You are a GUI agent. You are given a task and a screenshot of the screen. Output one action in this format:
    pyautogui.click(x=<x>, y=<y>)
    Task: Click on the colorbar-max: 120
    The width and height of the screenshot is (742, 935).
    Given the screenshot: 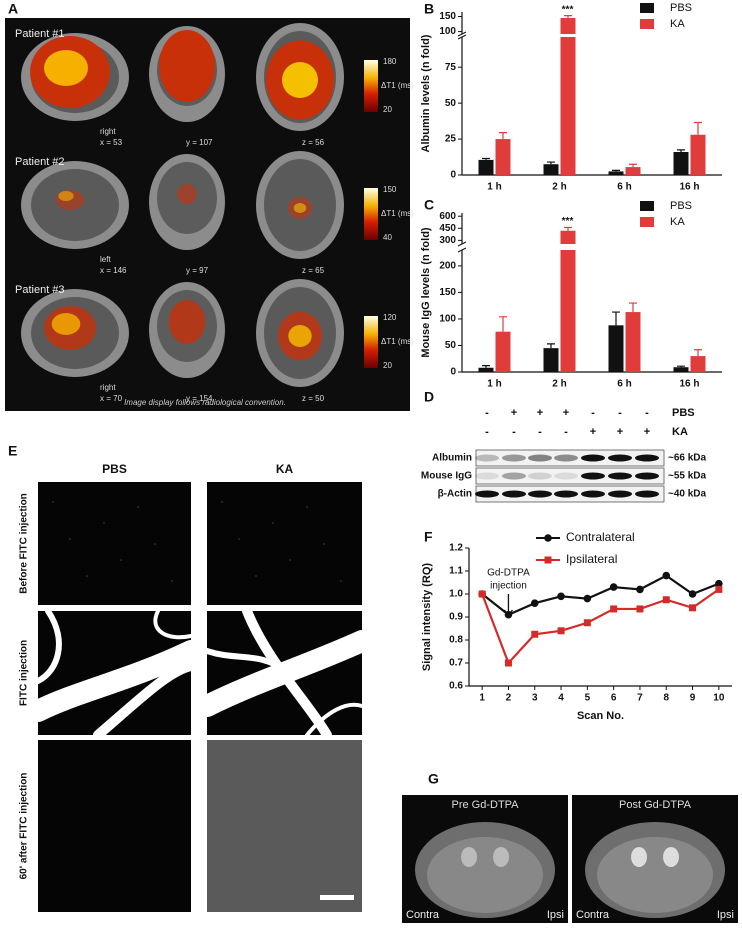 What is the action you would take?
    pyautogui.click(x=390, y=317)
    